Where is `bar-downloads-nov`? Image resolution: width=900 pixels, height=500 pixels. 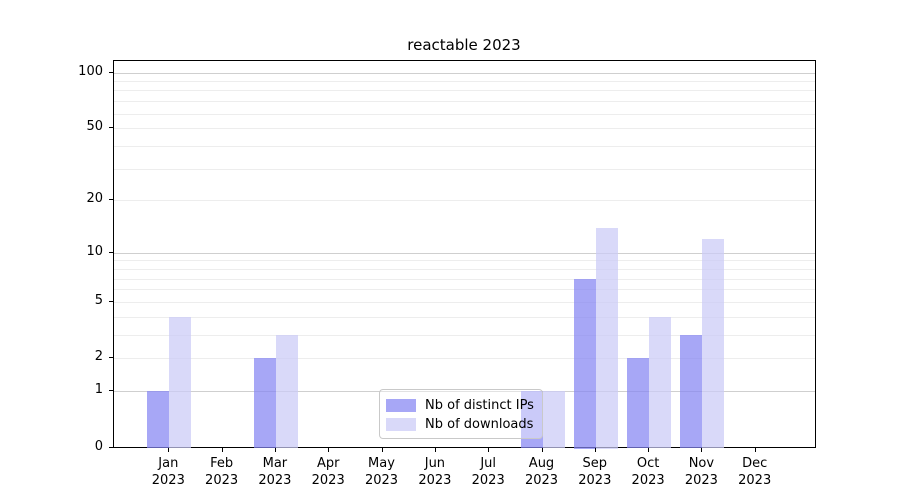 bar-downloads-nov is located at coordinates (713, 344).